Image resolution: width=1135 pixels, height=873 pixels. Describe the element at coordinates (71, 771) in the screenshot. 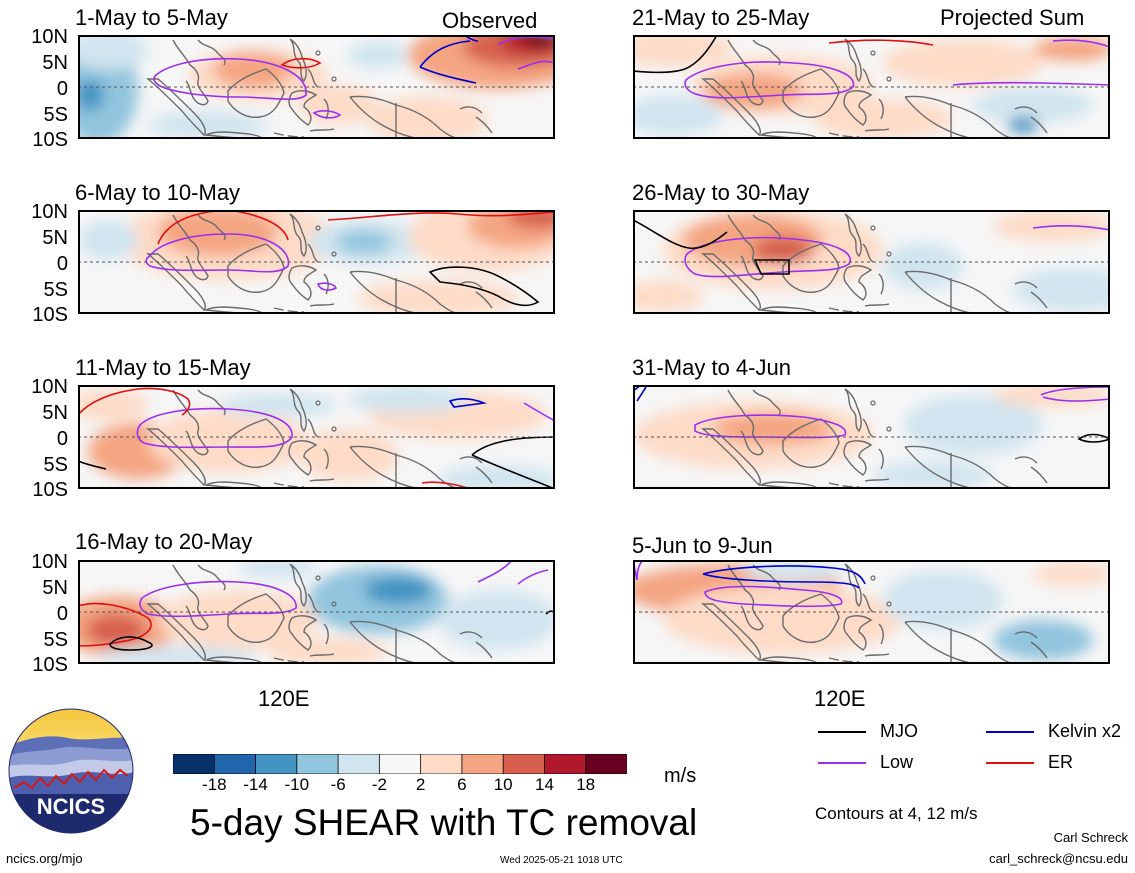

I see `ncics-logo: NCICS` at that location.